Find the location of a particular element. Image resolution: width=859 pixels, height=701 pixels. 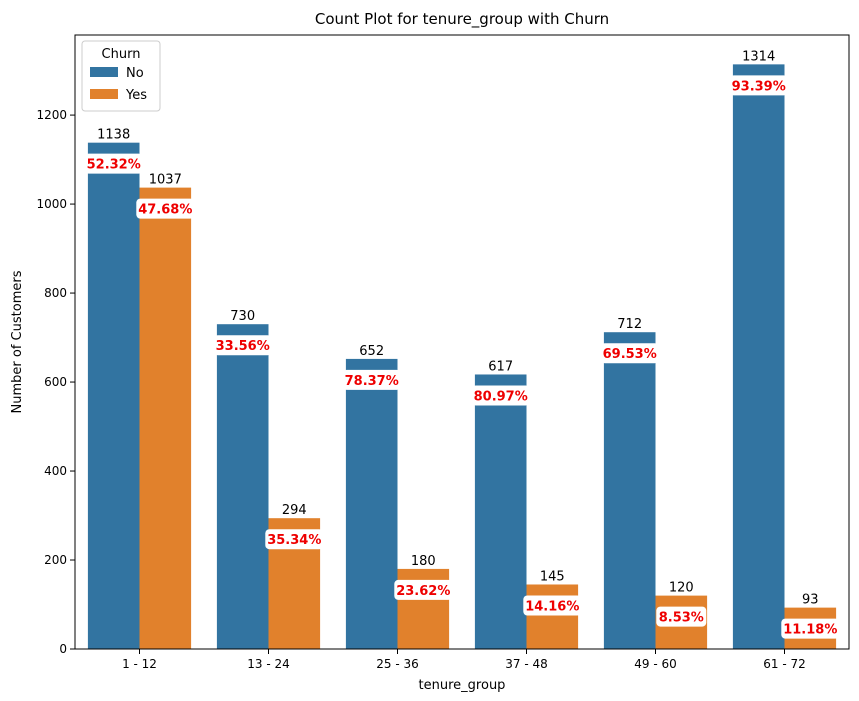

x-tick-label-0: 1 - 12 is located at coordinates (139, 664).